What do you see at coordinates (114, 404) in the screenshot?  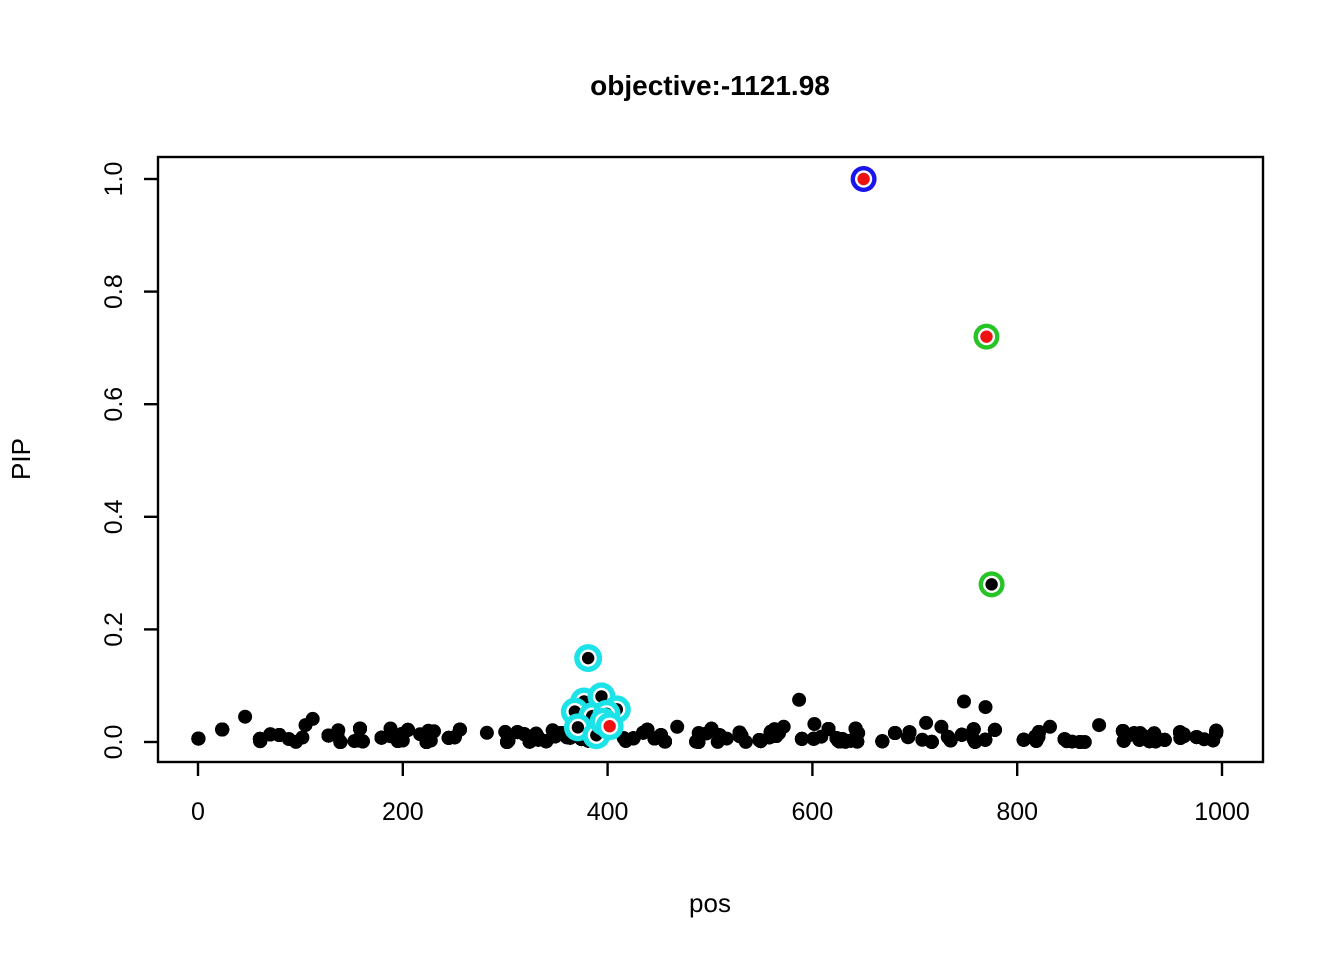 I see `y-tick-label: 0.6` at bounding box center [114, 404].